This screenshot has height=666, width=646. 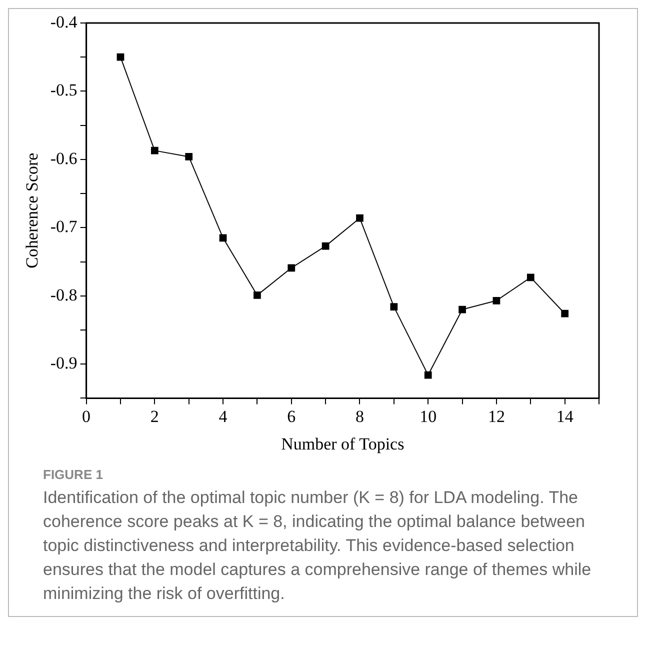 I want to click on y-tick-label: -0.6, so click(x=64, y=158).